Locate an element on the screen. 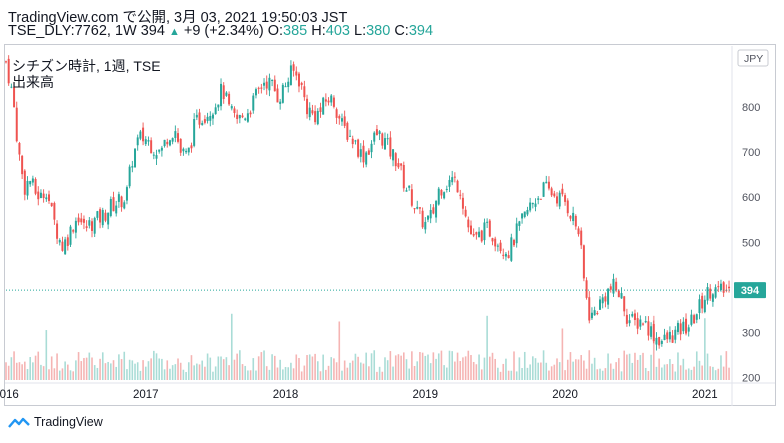 This screenshot has width=784, height=443. y-tick-label: 300 is located at coordinates (751, 334).